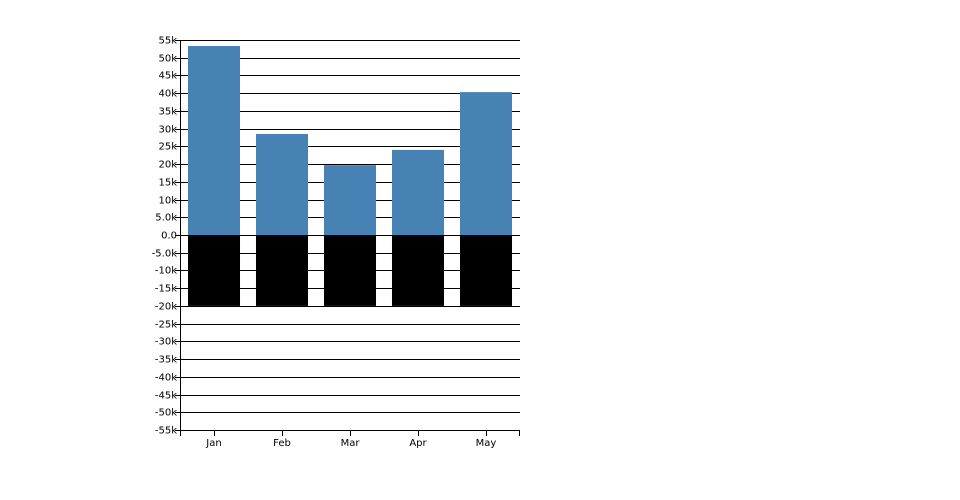  Describe the element at coordinates (167, 130) in the screenshot. I see `y-tick-label: 30k` at that location.